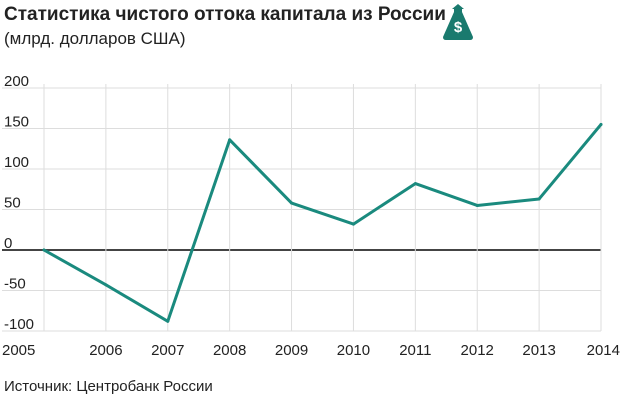  I want to click on y-tick-label: 50, so click(12, 203).